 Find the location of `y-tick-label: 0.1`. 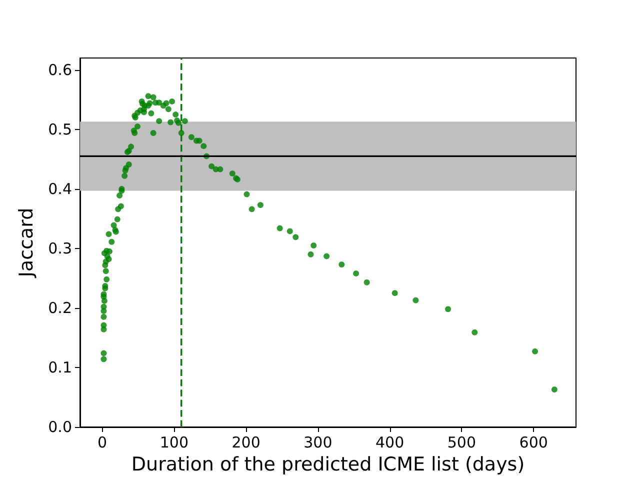

y-tick-label: 0.1 is located at coordinates (60, 367).